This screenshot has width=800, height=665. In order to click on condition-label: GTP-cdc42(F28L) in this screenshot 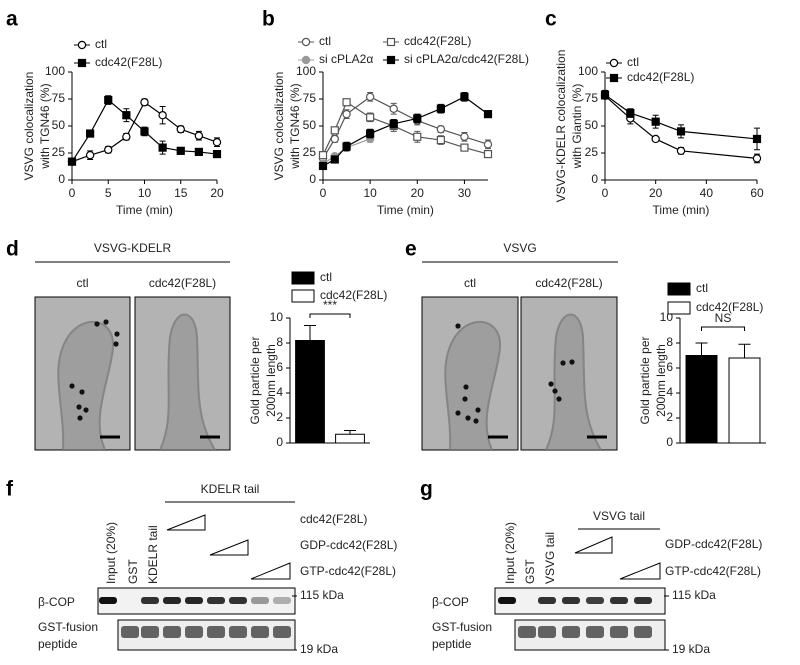, I will do `click(348, 571)`.